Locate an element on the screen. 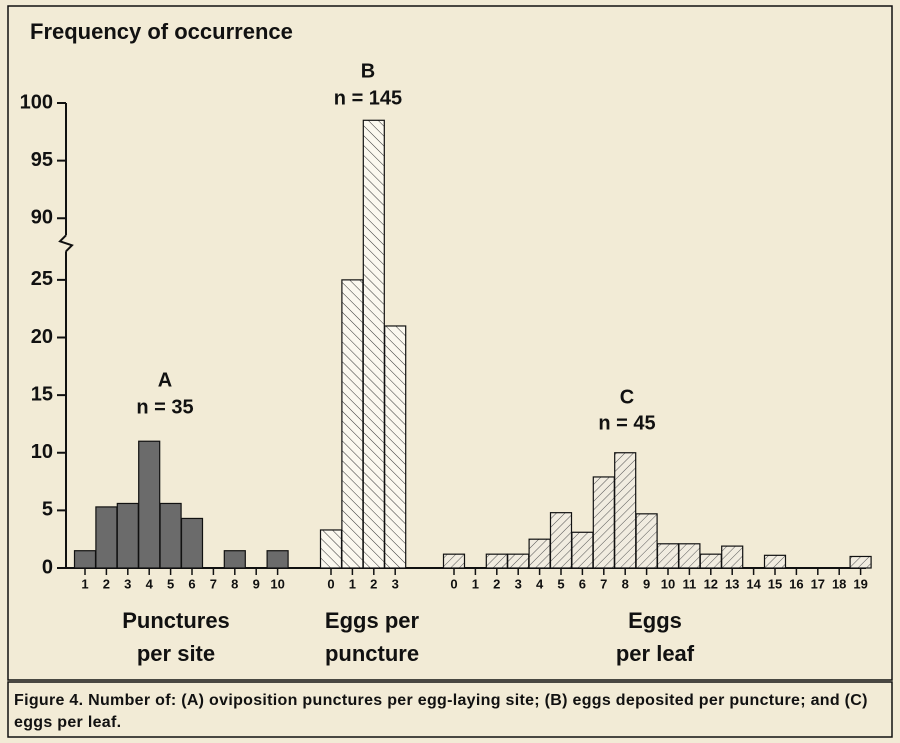 This screenshot has width=900, height=743. caption-frame is located at coordinates (450, 709).